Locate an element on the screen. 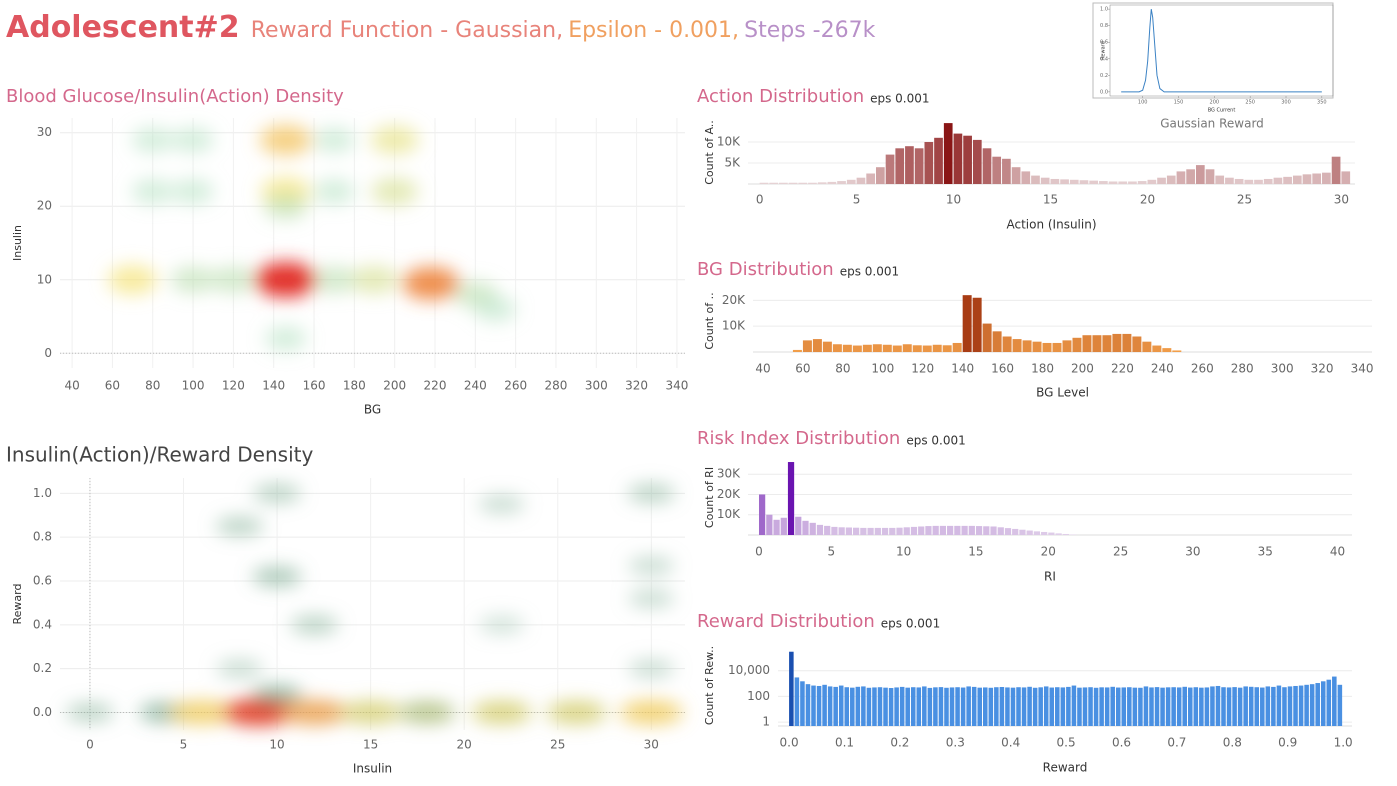 Image resolution: width=1397 pixels, height=786 pixels. x-tick-label: 320 is located at coordinates (1322, 369).